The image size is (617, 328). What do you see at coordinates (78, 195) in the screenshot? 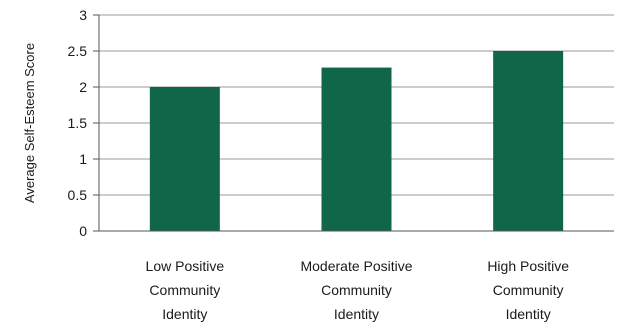
I see `y-tick-label: 0.5` at bounding box center [78, 195].